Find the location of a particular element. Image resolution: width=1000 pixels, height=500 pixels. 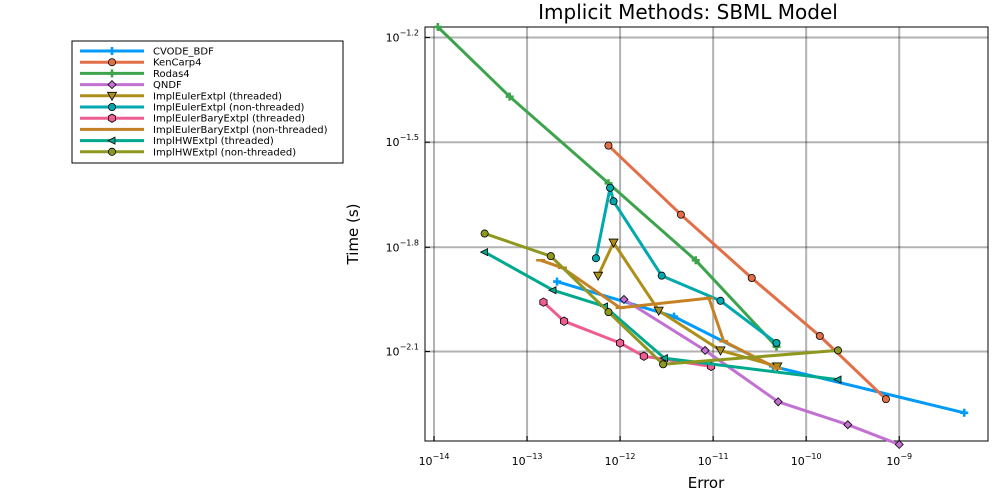

legend-label: QNDF is located at coordinates (167, 85).